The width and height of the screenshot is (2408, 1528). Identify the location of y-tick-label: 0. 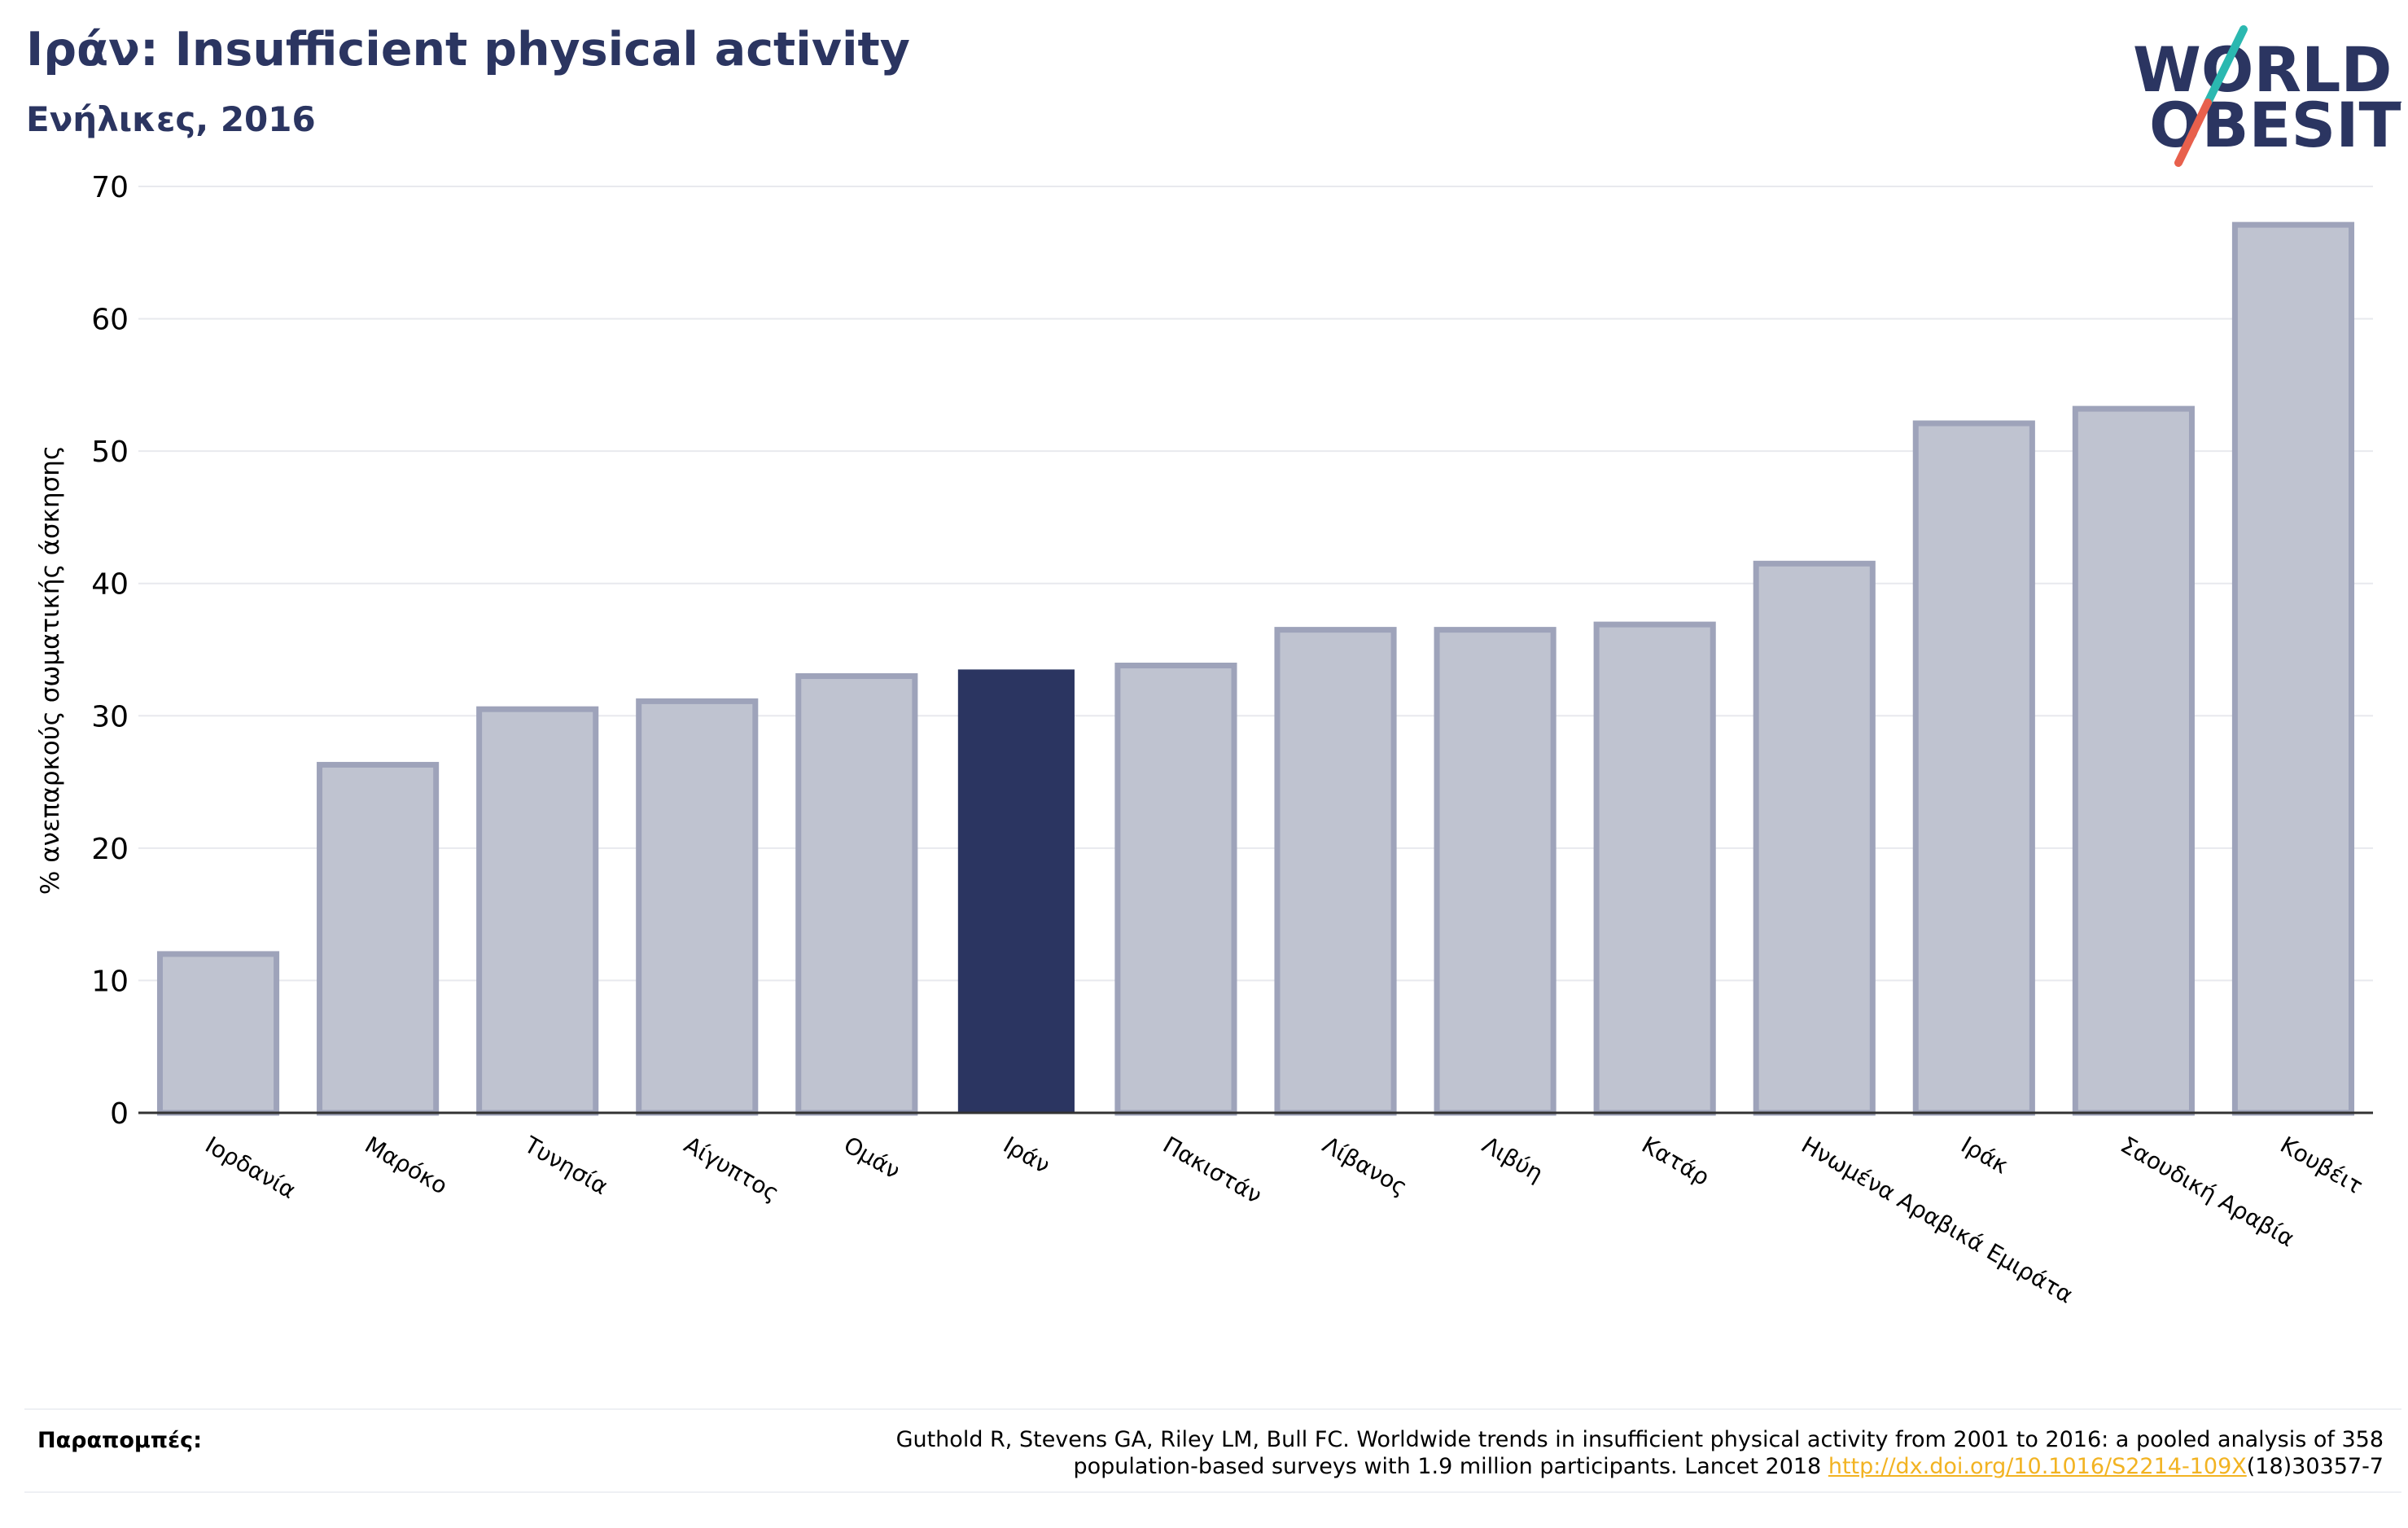
(119, 1114).